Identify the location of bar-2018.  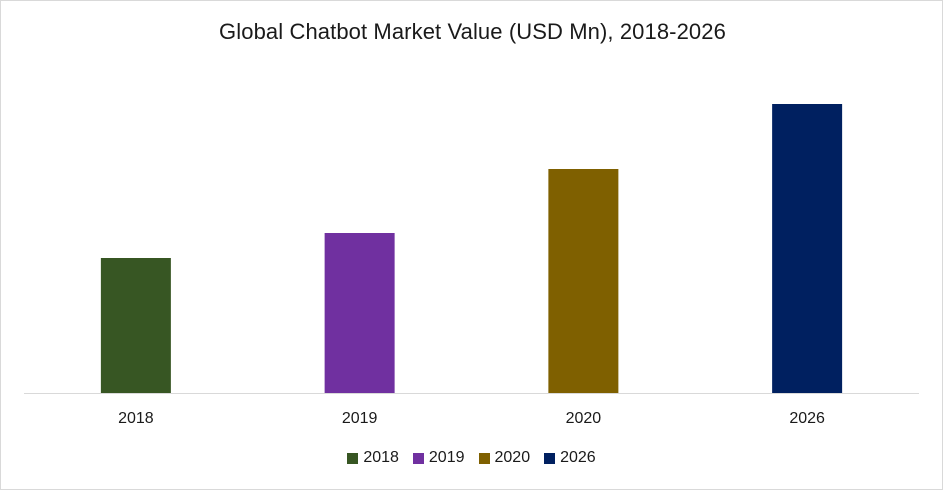
(135, 325).